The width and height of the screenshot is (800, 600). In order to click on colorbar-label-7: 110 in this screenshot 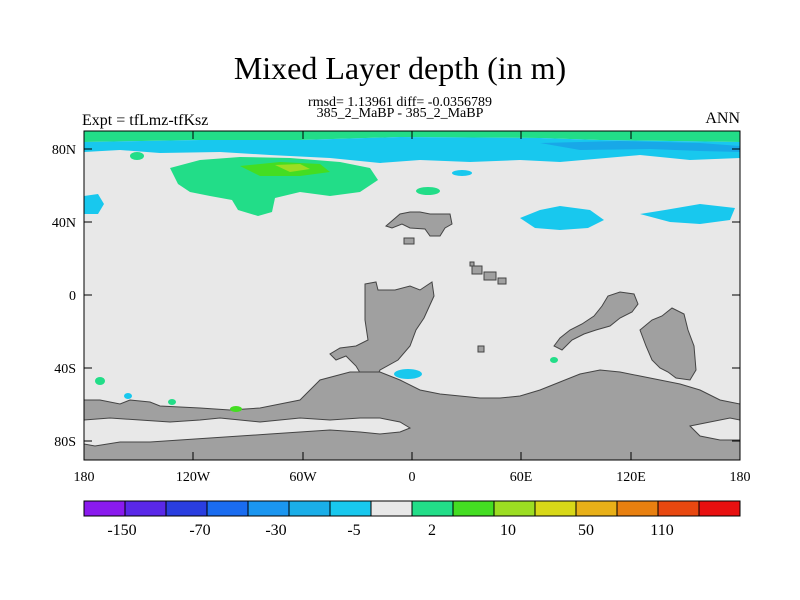, I will do `click(661, 530)`.